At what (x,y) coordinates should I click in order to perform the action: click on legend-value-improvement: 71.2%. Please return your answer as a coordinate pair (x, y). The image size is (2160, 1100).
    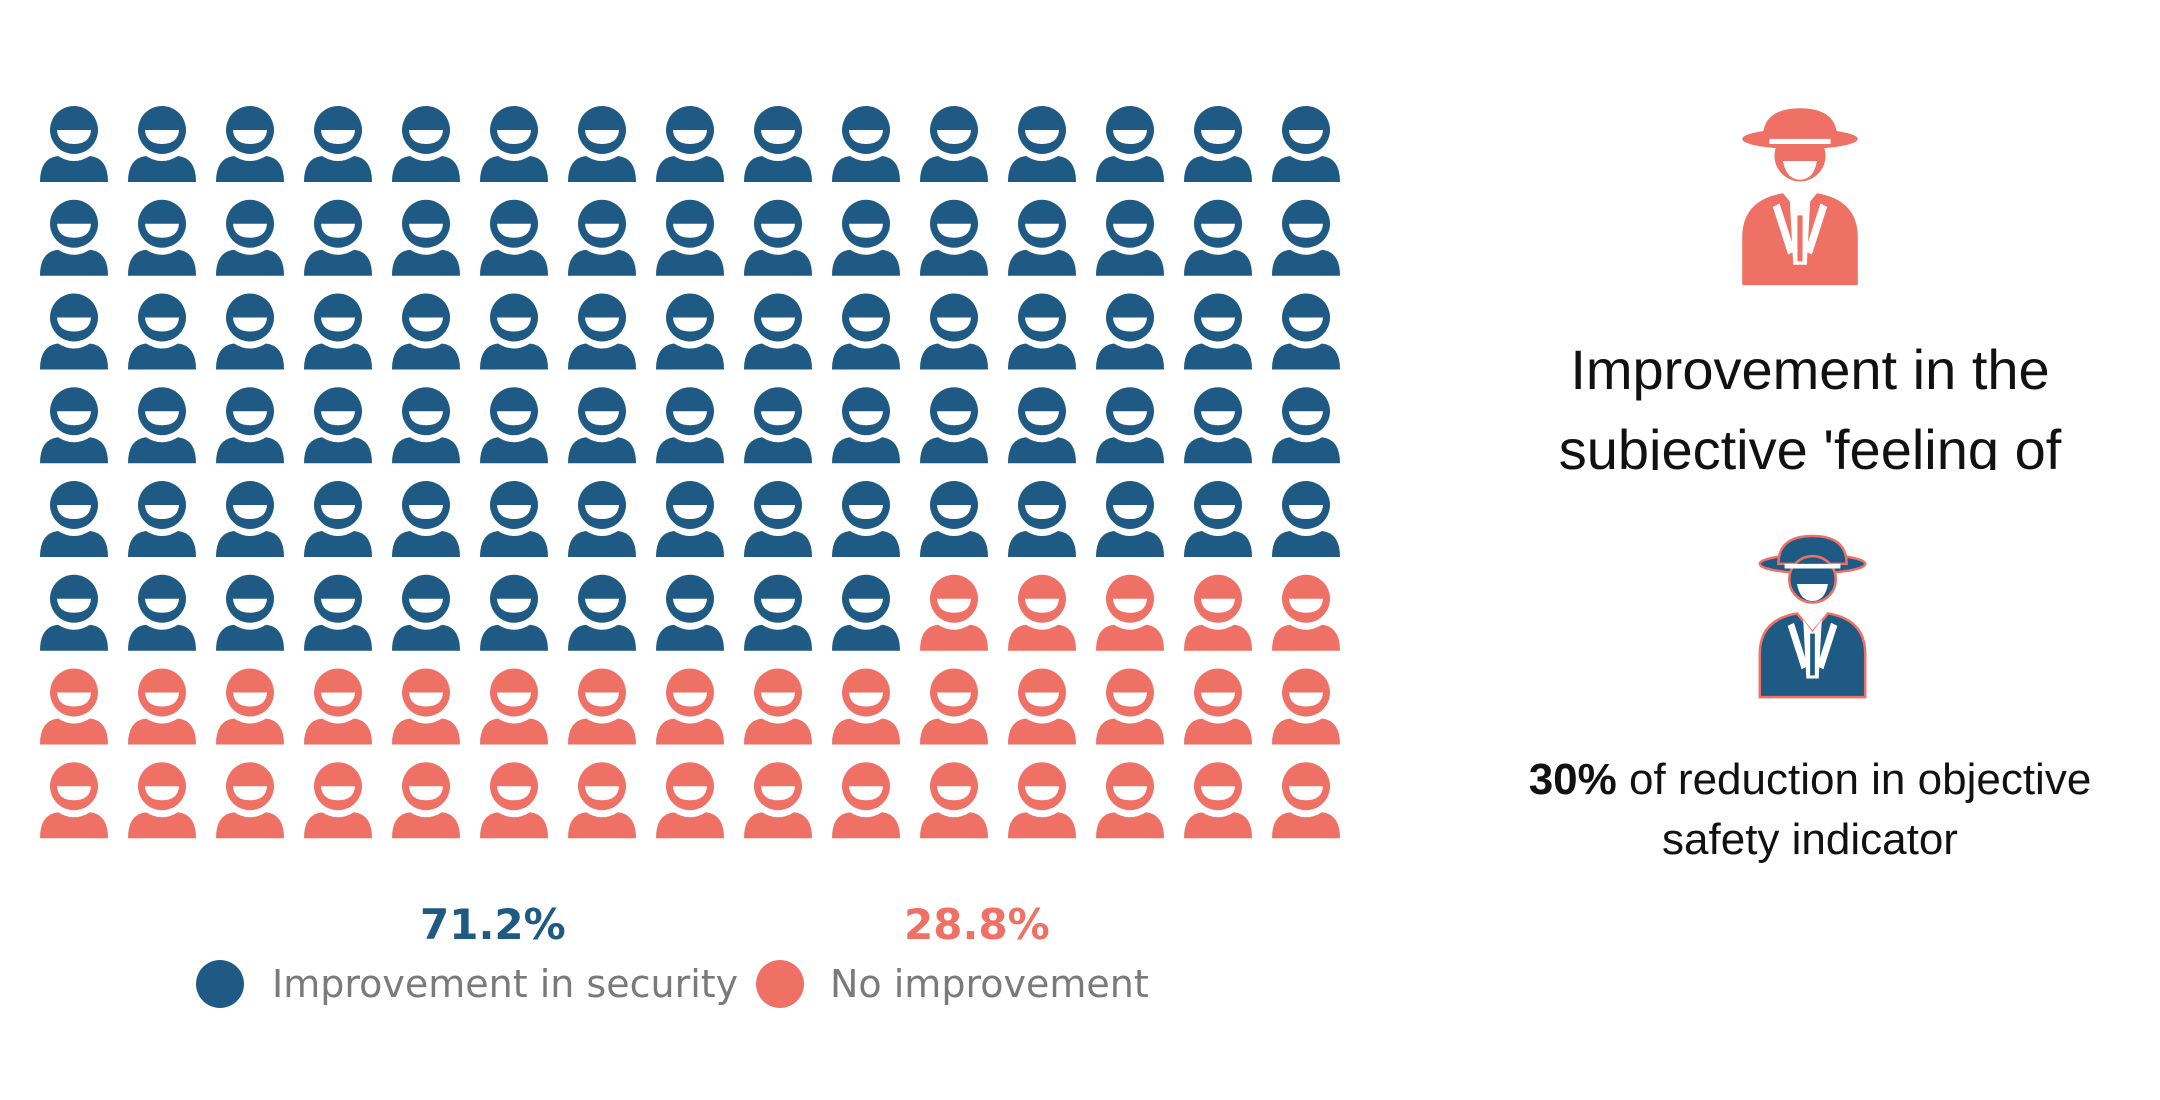
    Looking at the image, I should click on (493, 924).